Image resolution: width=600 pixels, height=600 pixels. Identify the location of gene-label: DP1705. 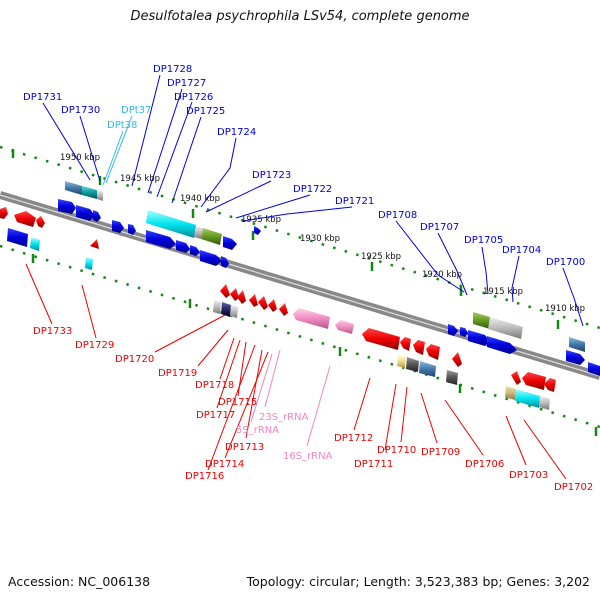
(483, 240).